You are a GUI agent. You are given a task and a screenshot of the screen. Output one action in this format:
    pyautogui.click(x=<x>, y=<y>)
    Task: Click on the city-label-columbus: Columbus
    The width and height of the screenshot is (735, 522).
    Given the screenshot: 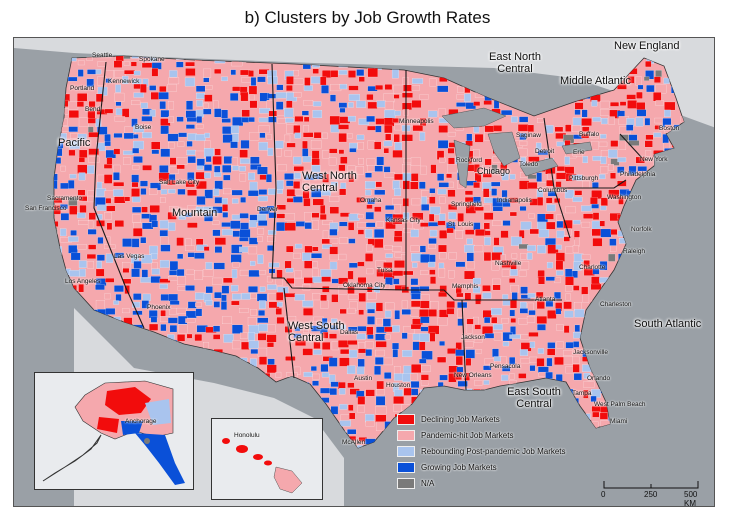 What is the action you would take?
    pyautogui.click(x=553, y=190)
    